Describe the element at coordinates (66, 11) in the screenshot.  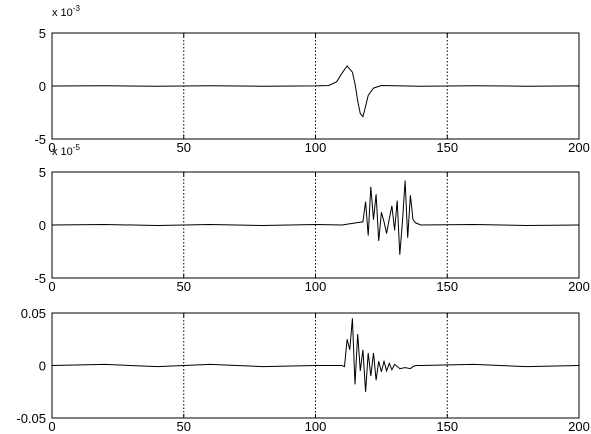
I see `y-exponent-label: x 10-3` at that location.